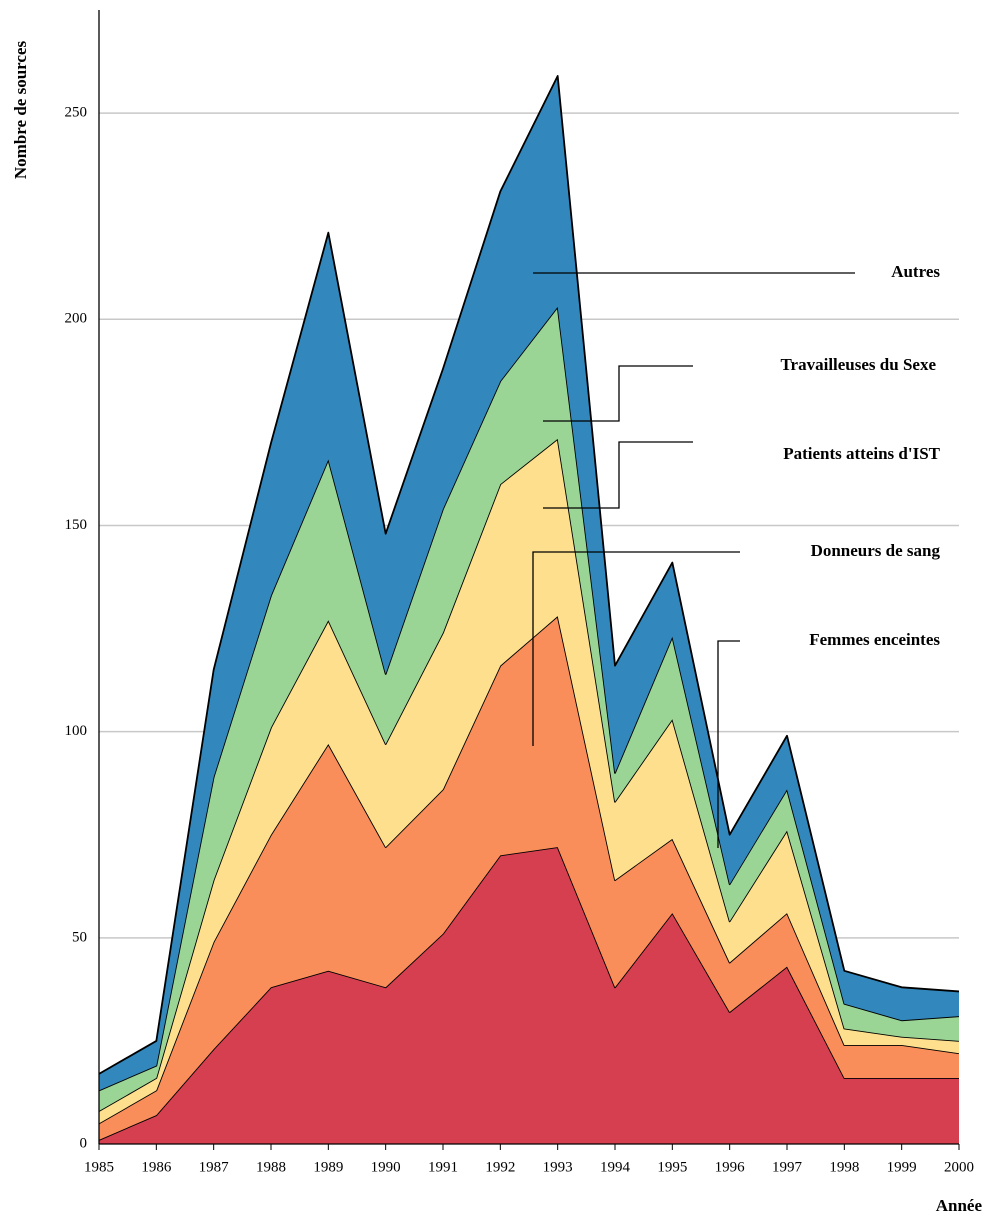  I want to click on series-label: Patients atteins d'IST, so click(861, 453).